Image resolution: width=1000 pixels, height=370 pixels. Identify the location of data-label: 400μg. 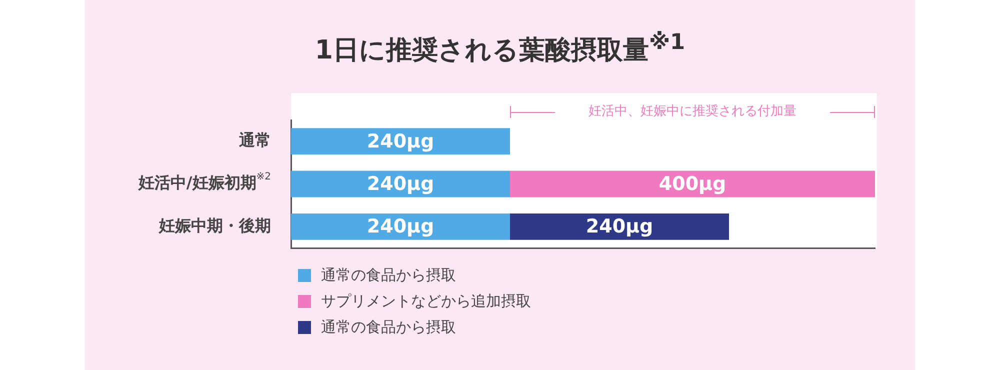
(692, 183).